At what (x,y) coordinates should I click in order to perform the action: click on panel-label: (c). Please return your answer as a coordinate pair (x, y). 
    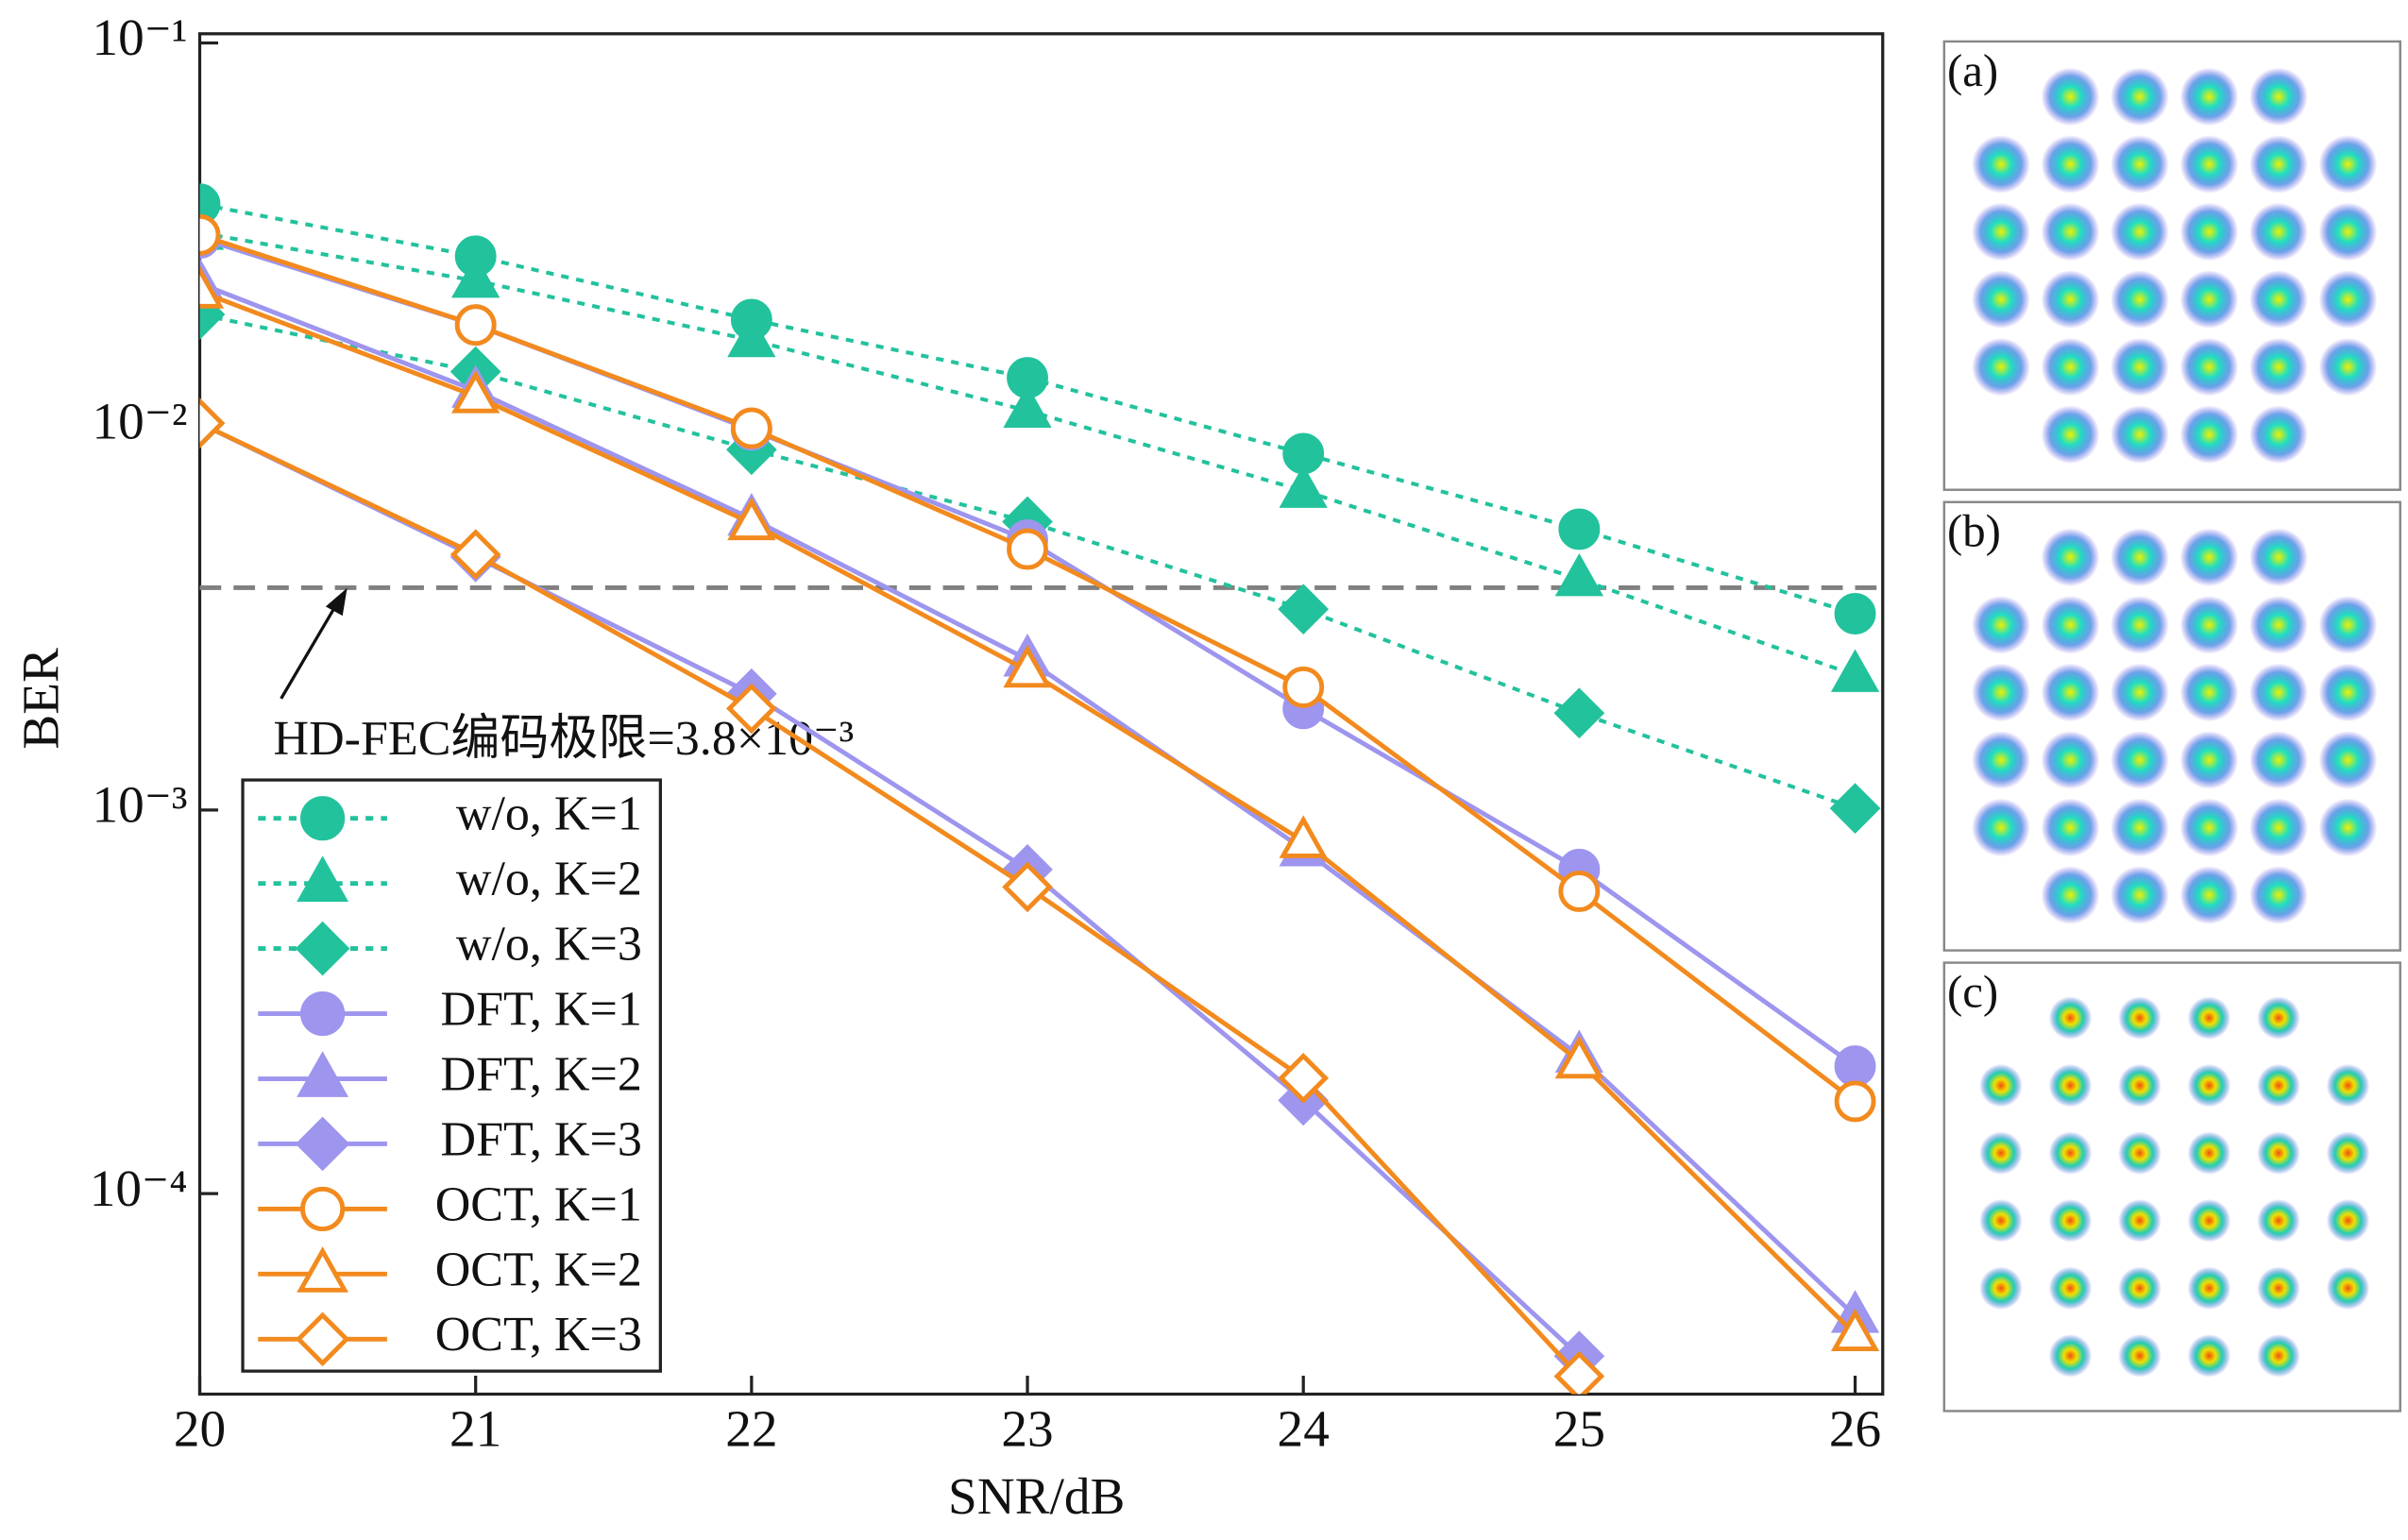
    Looking at the image, I should click on (1972, 992).